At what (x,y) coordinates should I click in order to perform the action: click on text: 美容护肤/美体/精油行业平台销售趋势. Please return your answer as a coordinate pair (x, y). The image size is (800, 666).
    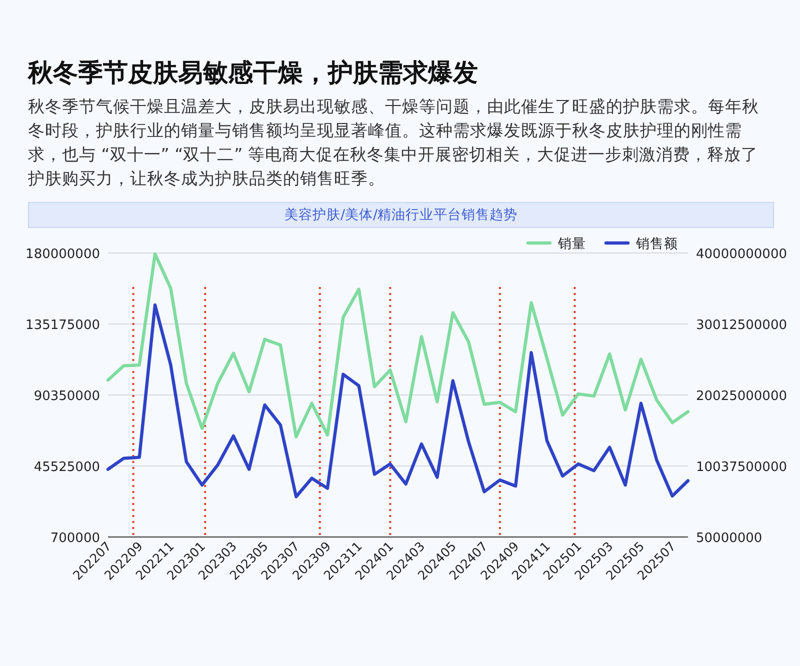
    Looking at the image, I should click on (401, 215).